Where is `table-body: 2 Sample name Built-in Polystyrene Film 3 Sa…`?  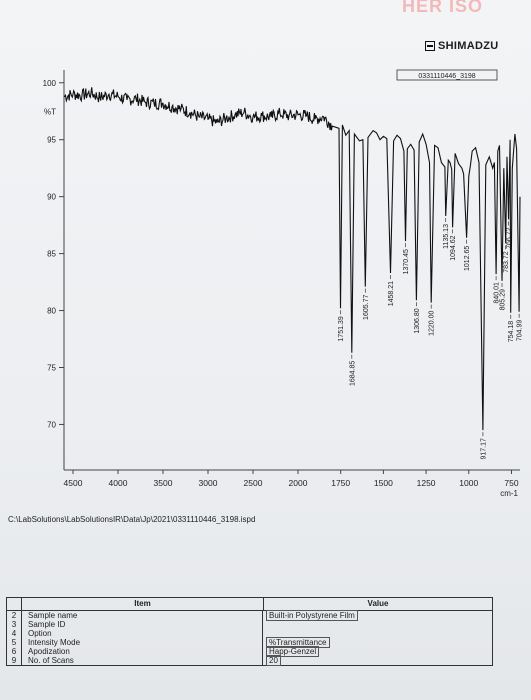 table-body: 2 Sample name Built-in Polystyrene Film 3 Sa… is located at coordinates (249, 638).